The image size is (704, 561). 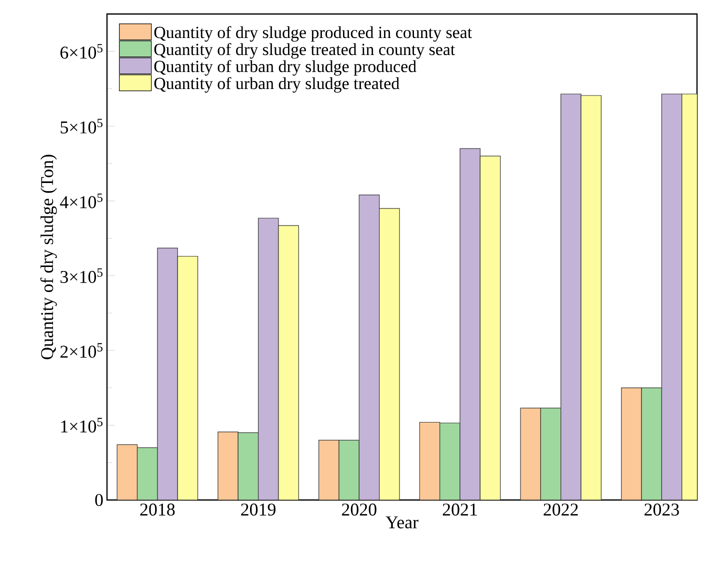 What do you see at coordinates (459, 510) in the screenshot?
I see `x-tick-label: 2021` at bounding box center [459, 510].